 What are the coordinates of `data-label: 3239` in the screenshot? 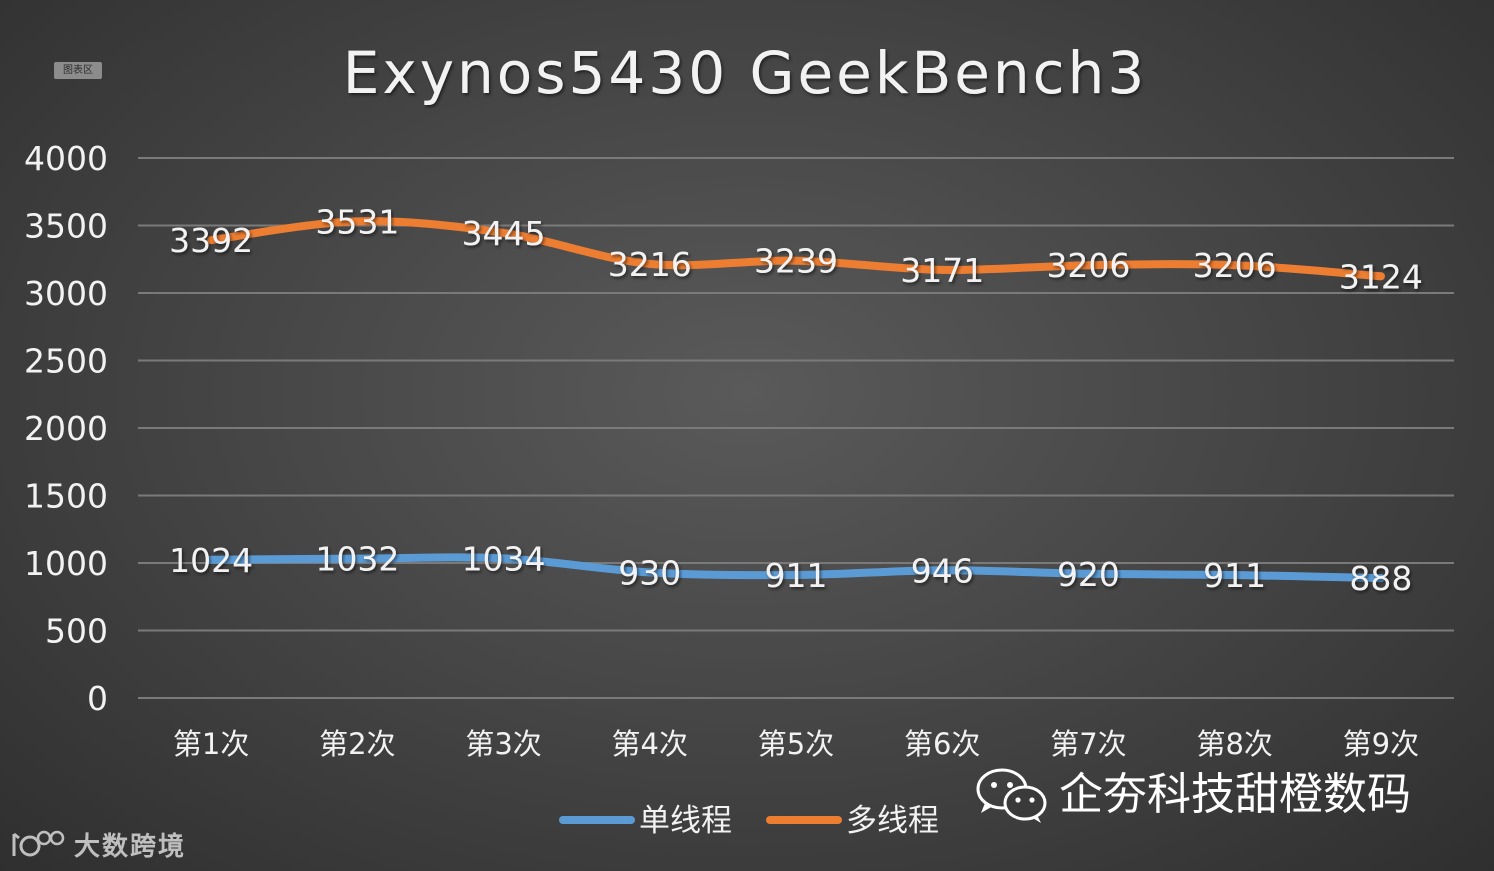 It's located at (796, 261).